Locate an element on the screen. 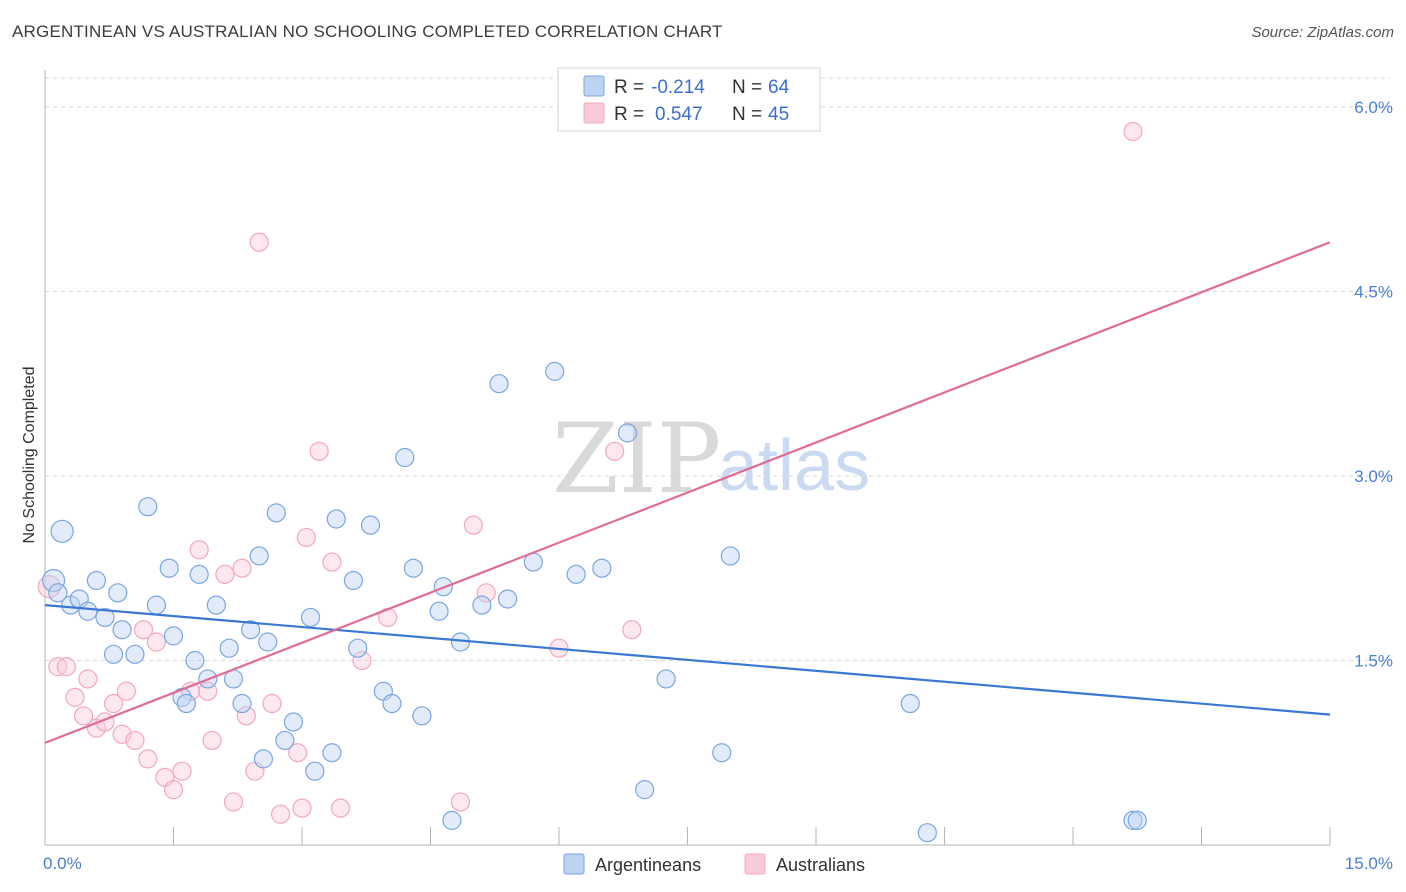 This screenshot has width=1406, height=892. bottom-legend-swatch-argentineans is located at coordinates (574, 864).